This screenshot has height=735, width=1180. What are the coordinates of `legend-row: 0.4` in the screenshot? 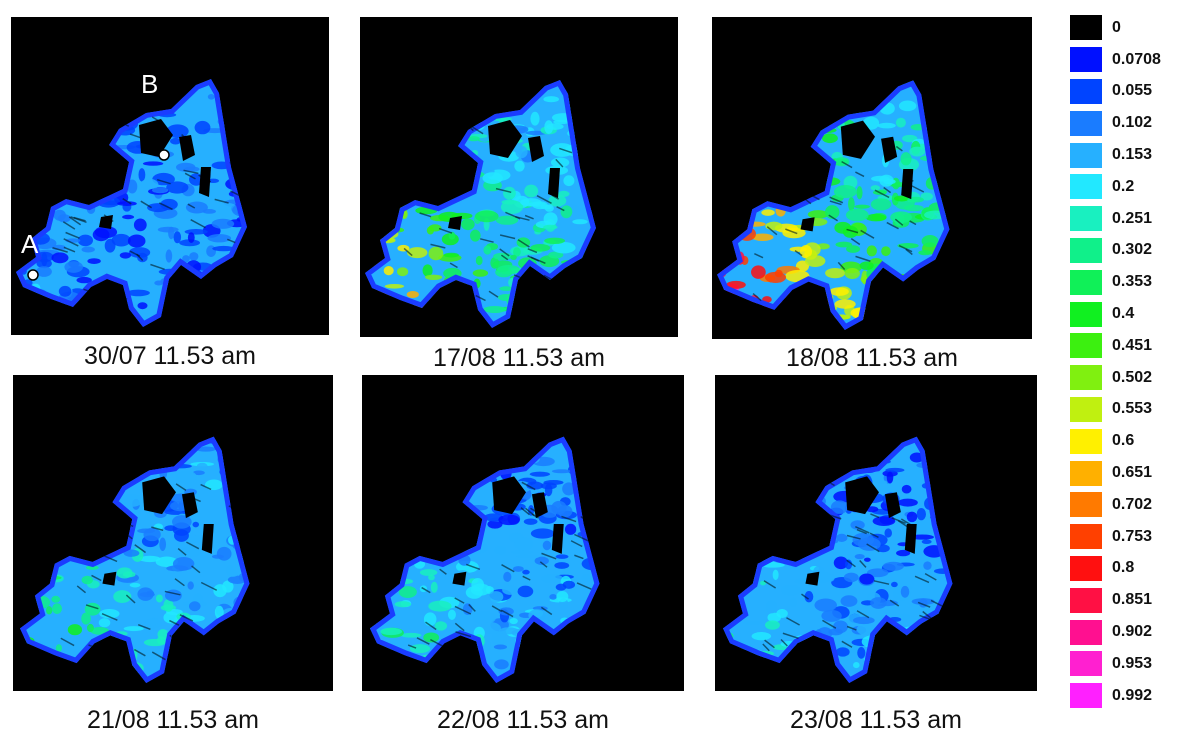 It's located at (1122, 314).